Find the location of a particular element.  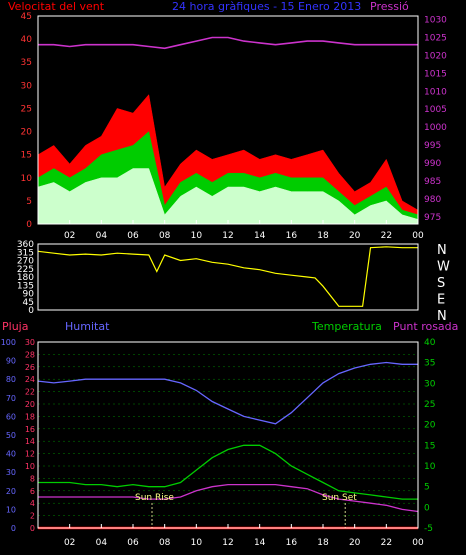

temperature-axis-tick-label: 25 is located at coordinates (429, 405).